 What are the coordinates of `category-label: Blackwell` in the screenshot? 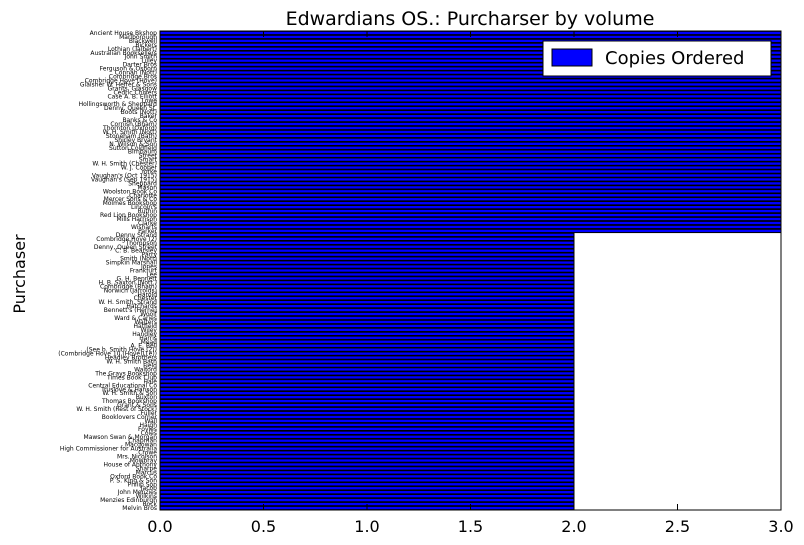 It's located at (143, 41).